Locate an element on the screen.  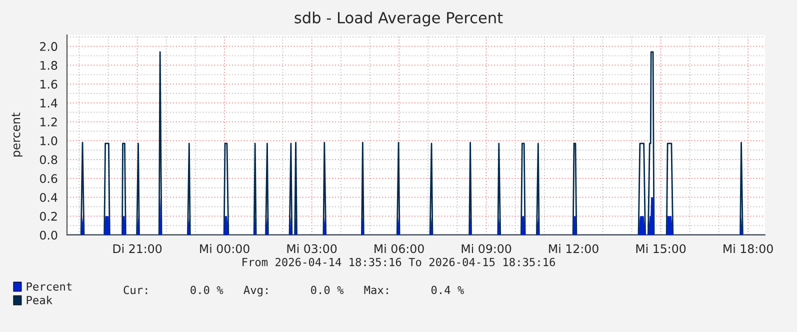
y-axis-title: percent is located at coordinates (17, 134).